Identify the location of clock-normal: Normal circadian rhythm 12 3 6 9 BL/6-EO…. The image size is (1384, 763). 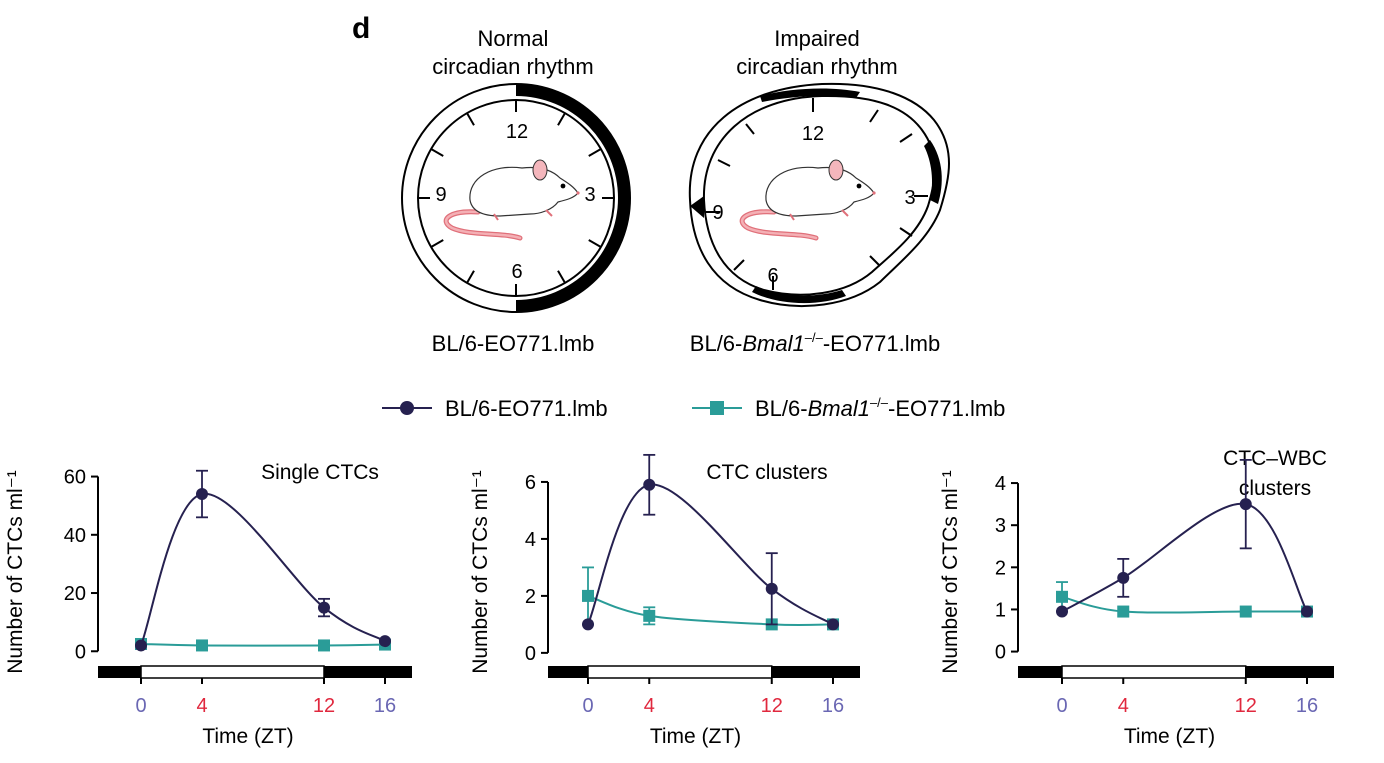
(516, 191).